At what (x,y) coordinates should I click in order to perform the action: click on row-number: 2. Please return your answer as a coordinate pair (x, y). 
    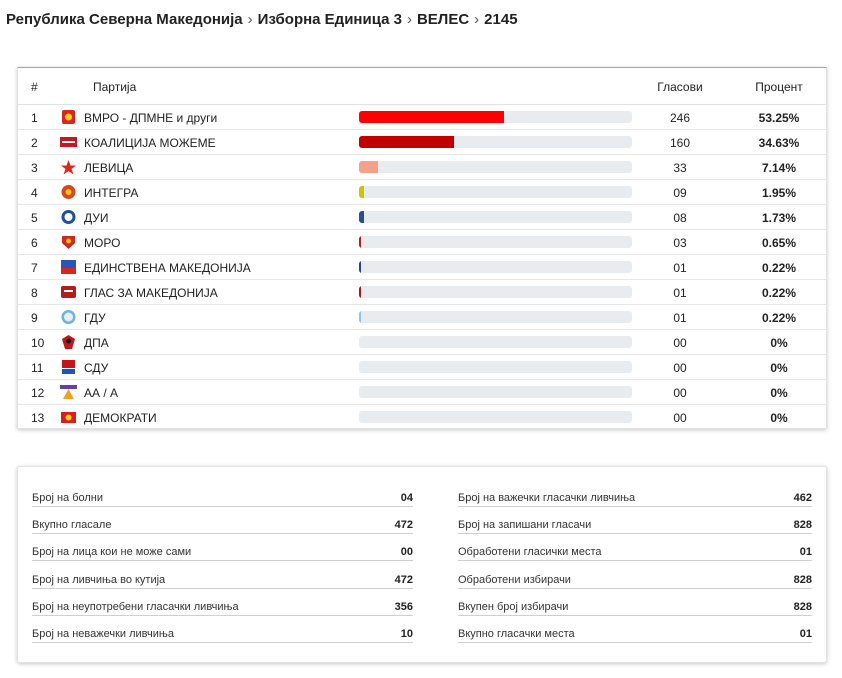
    Looking at the image, I should click on (34, 143).